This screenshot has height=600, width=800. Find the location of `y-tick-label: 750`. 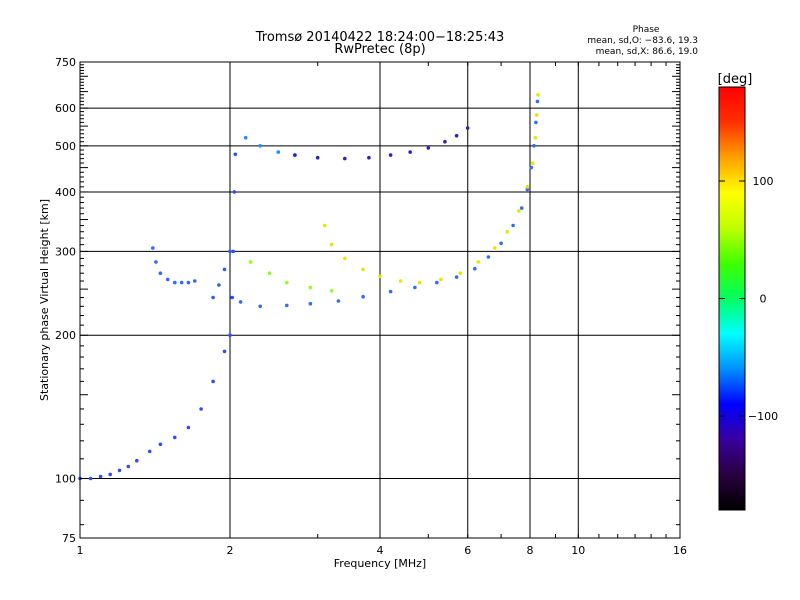

y-tick-label: 750 is located at coordinates (65, 62).